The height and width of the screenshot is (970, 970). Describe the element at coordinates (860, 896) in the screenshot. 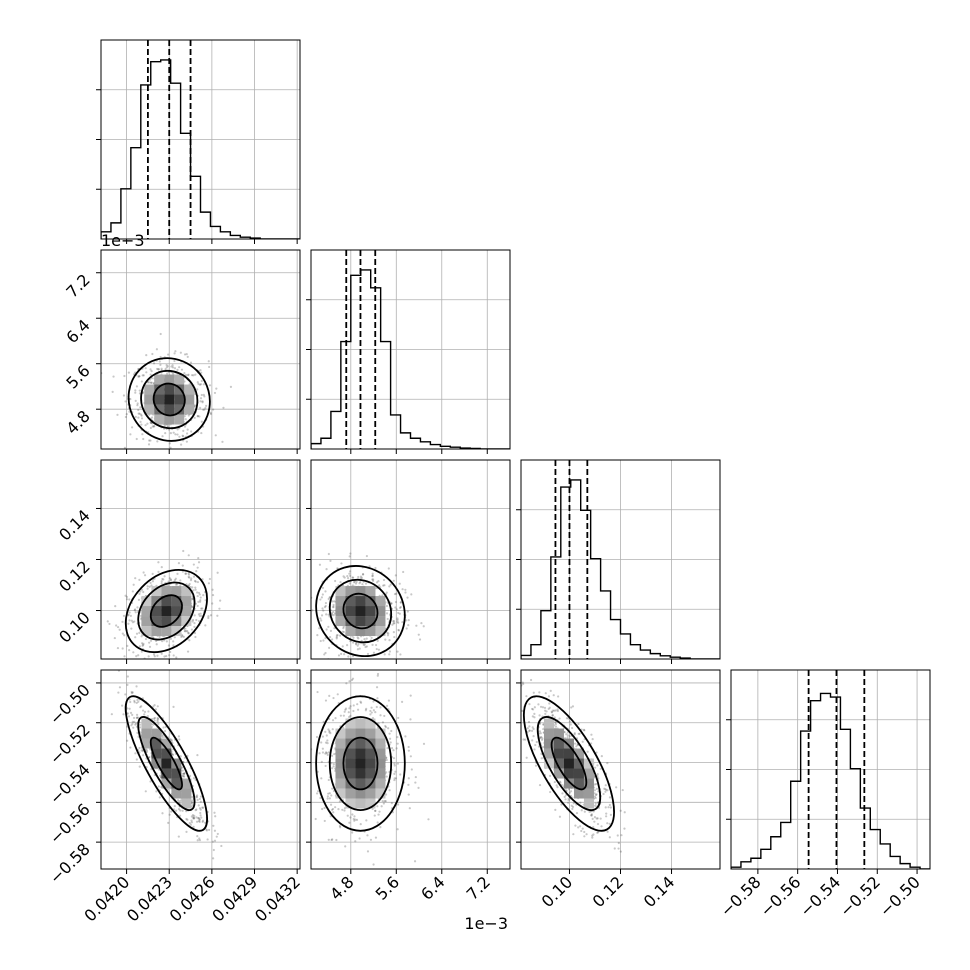

I see `x-tick-label: −0.52` at that location.